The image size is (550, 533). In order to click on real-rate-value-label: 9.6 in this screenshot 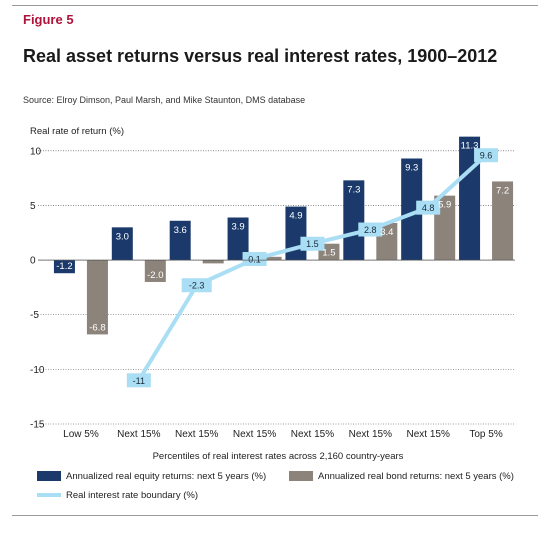, I will do `click(486, 156)`.